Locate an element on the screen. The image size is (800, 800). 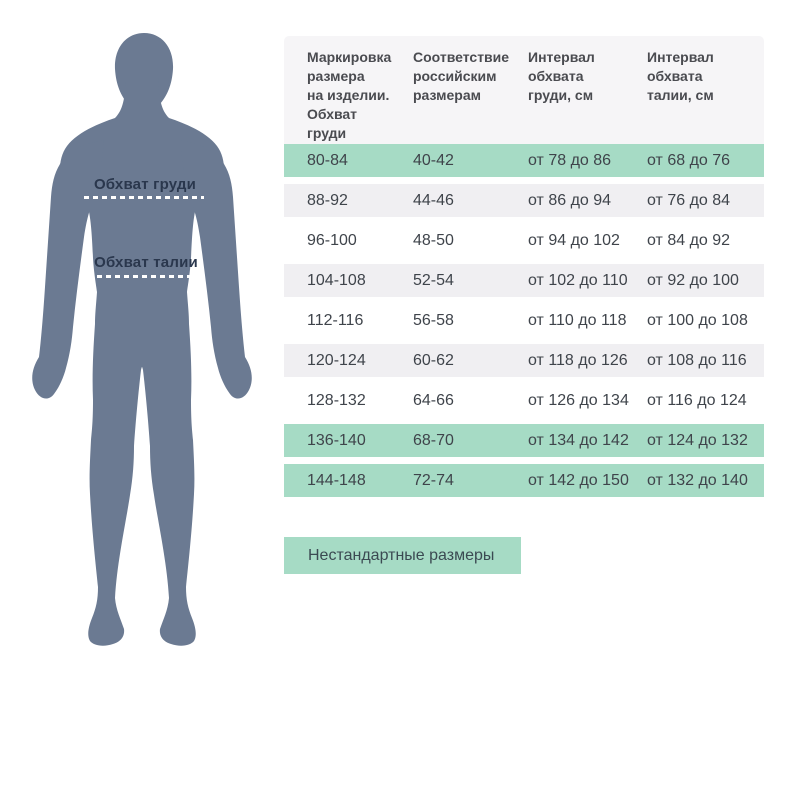
nonstandard-sizes-button: Нестандартные размеры is located at coordinates (402, 555).